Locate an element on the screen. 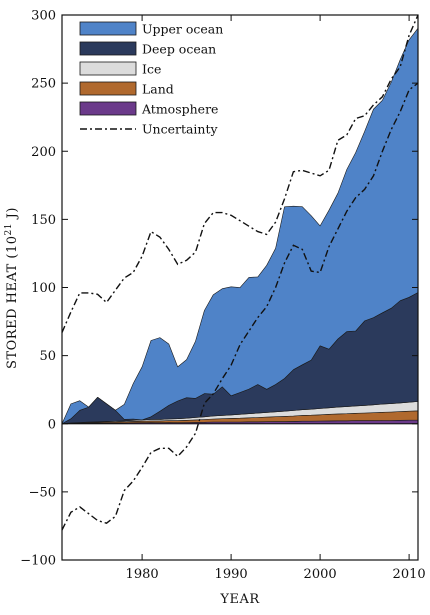 The width and height of the screenshot is (430, 615). legend-label-ice: Ice is located at coordinates (151, 69).